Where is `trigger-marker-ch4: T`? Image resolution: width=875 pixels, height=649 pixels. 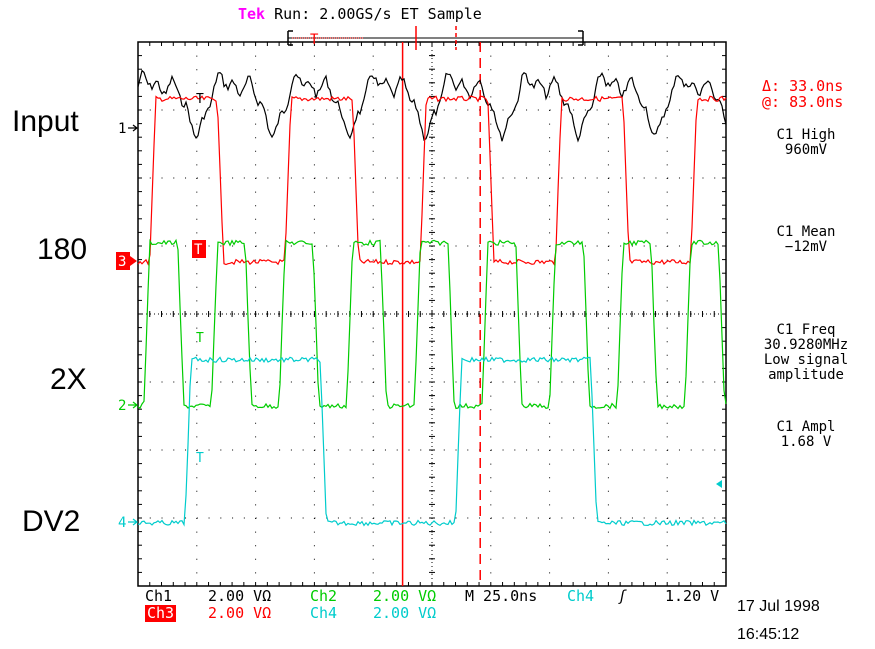 trigger-marker-ch4: T is located at coordinates (200, 458).